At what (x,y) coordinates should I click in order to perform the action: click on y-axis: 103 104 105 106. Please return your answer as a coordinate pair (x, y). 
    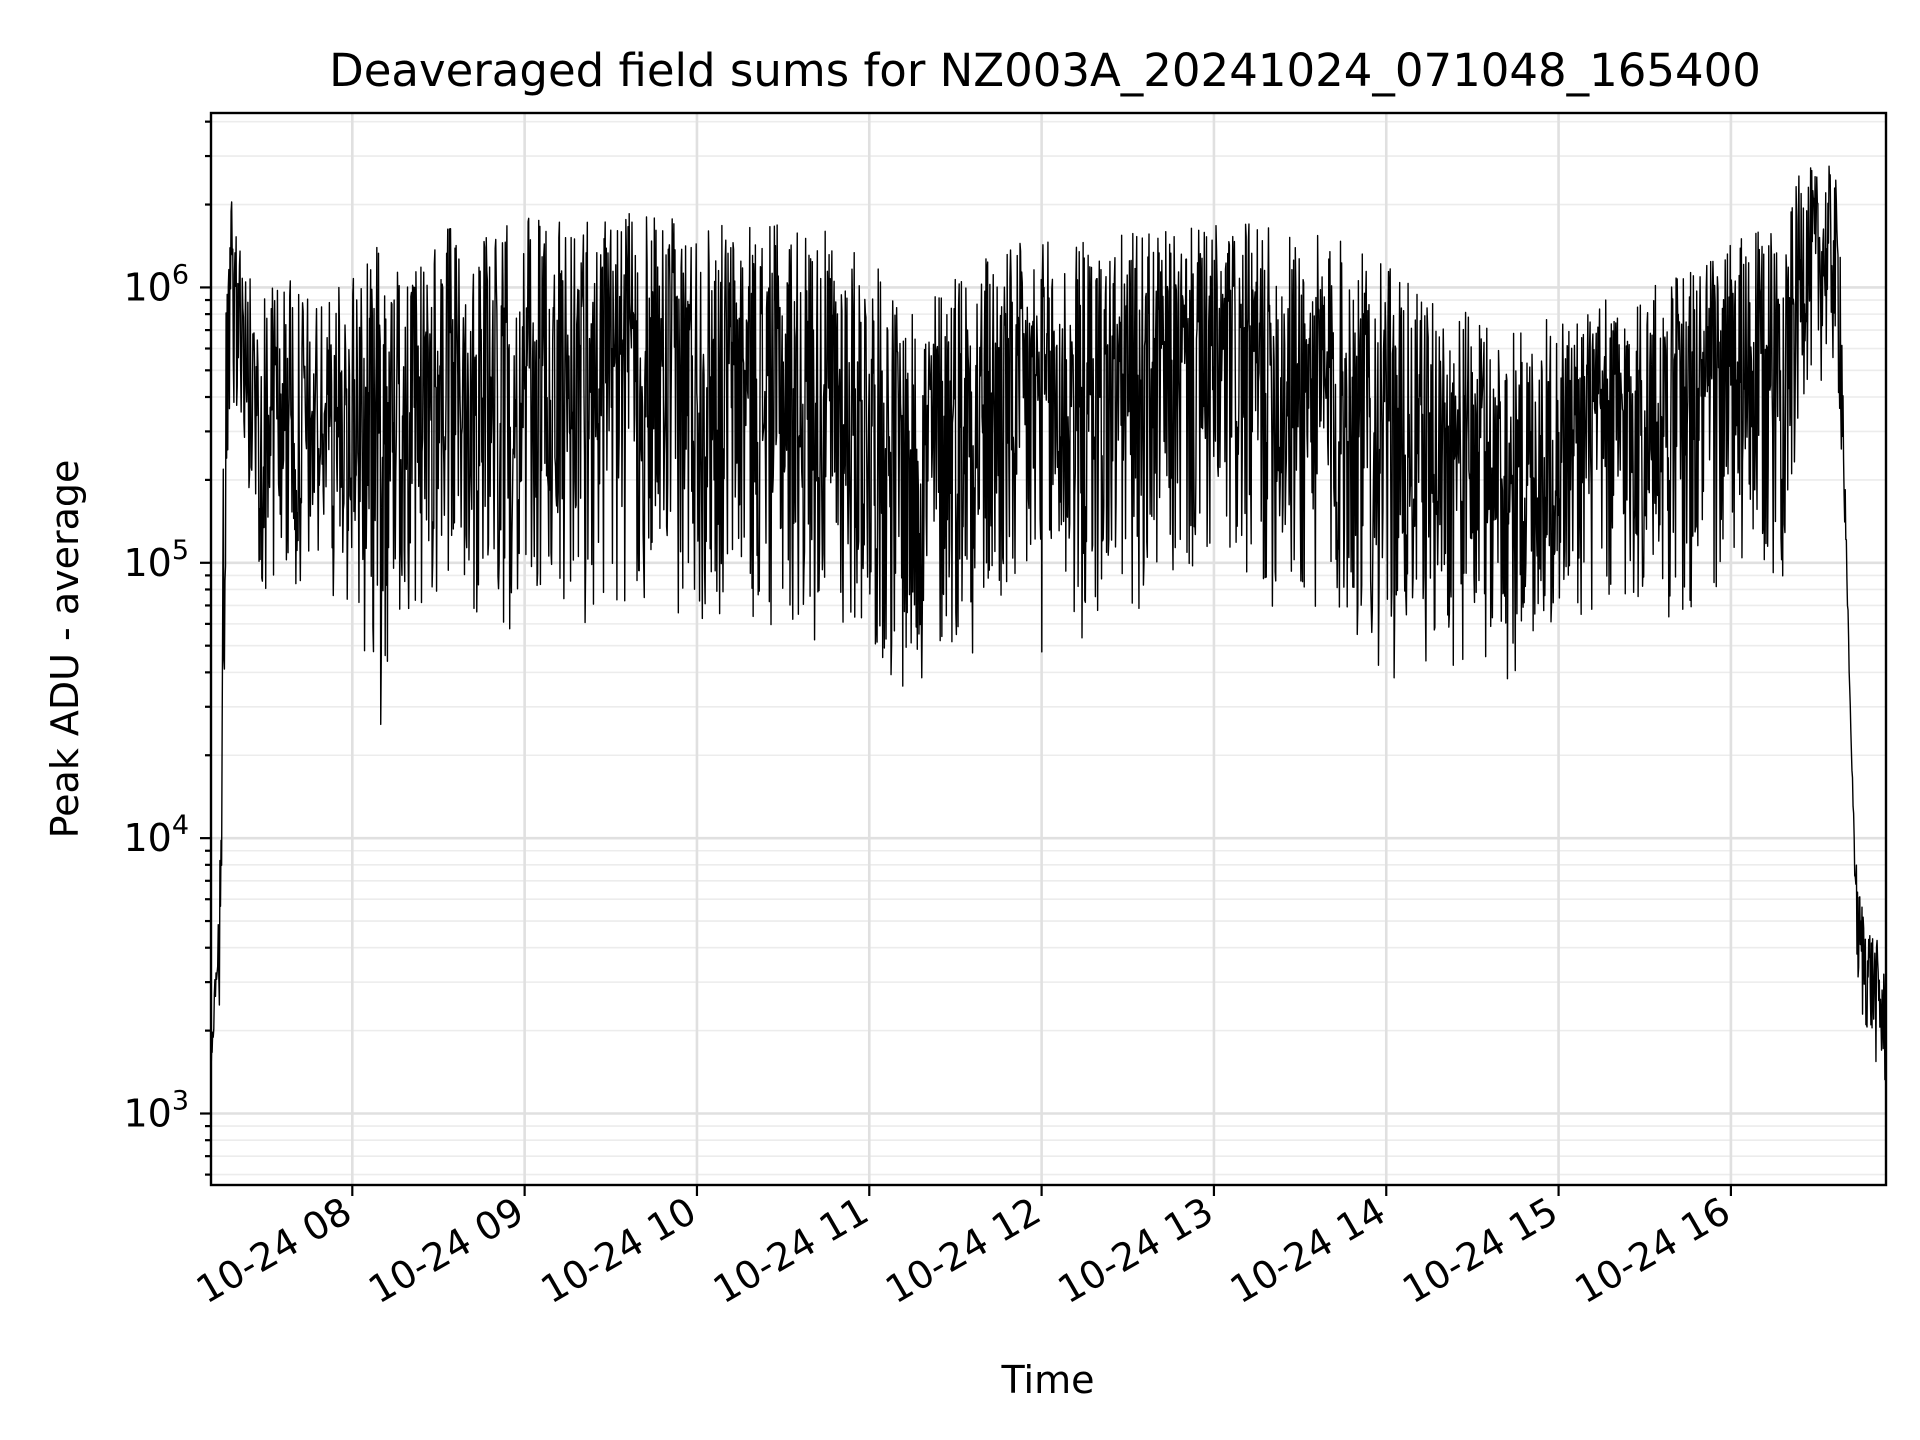
    Looking at the image, I should click on (167, 648).